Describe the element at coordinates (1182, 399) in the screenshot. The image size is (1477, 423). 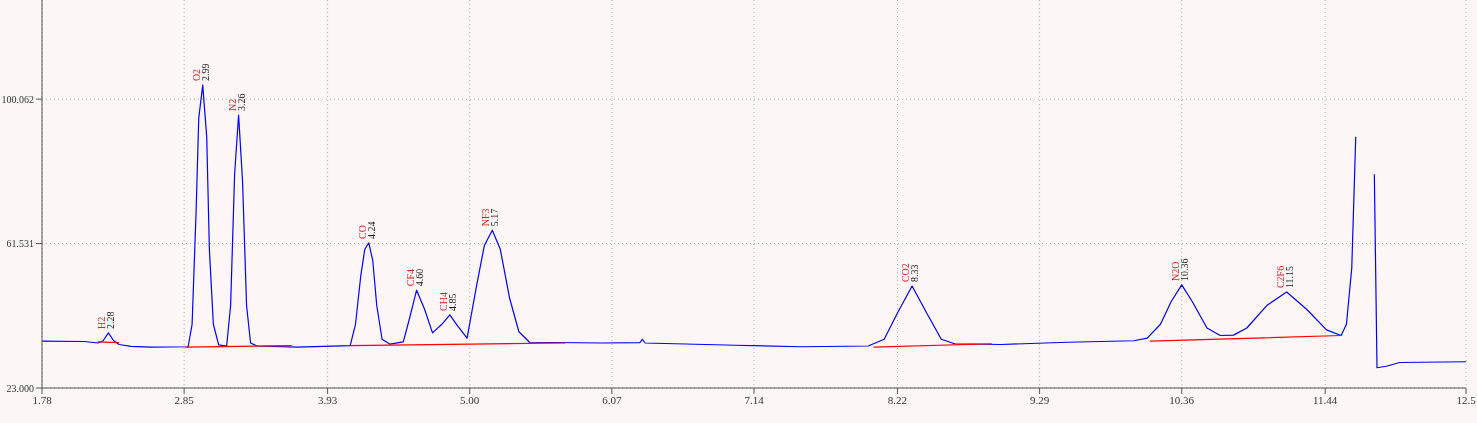
I see `x-tick-label: 10.36` at that location.